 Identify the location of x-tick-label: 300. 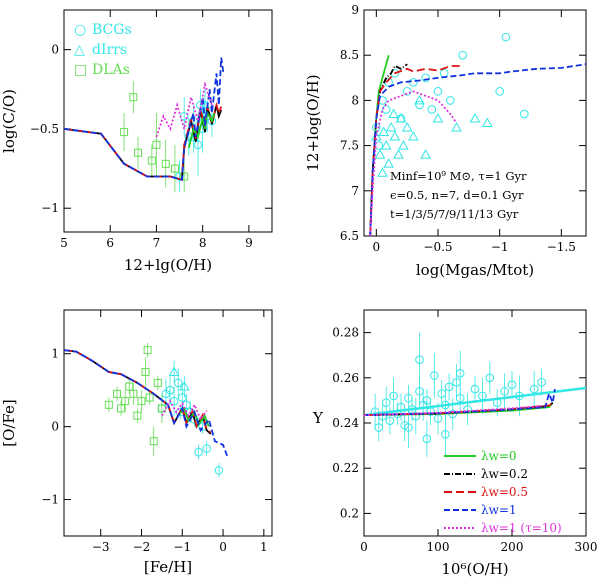
(586, 547).